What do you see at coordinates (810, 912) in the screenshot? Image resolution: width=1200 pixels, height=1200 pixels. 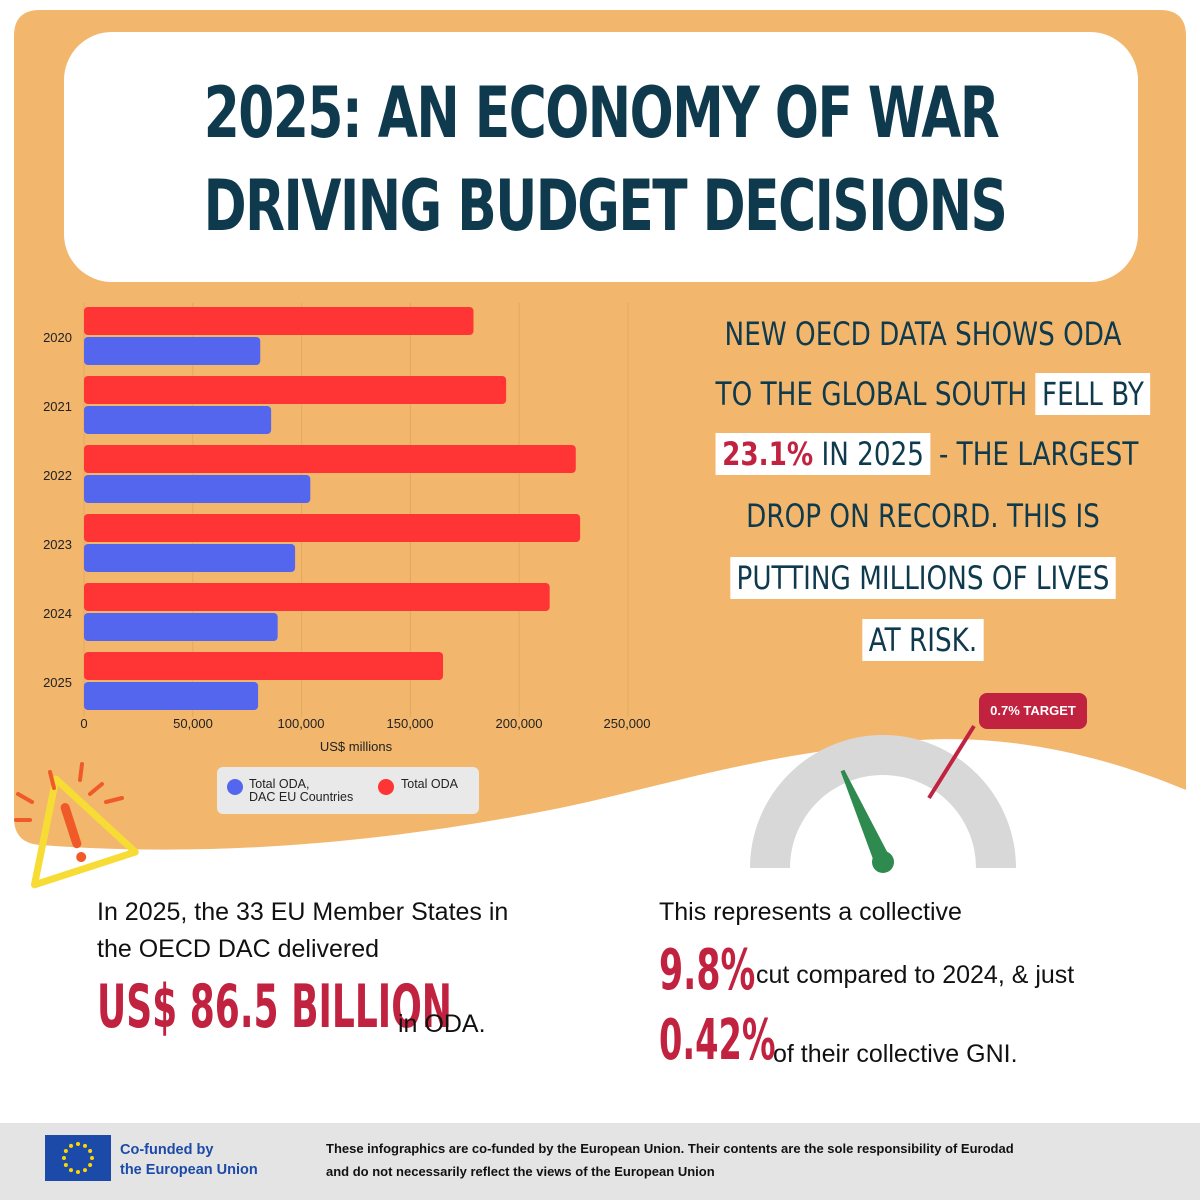 I see `right-text-line-1: This represents a collective` at bounding box center [810, 912].